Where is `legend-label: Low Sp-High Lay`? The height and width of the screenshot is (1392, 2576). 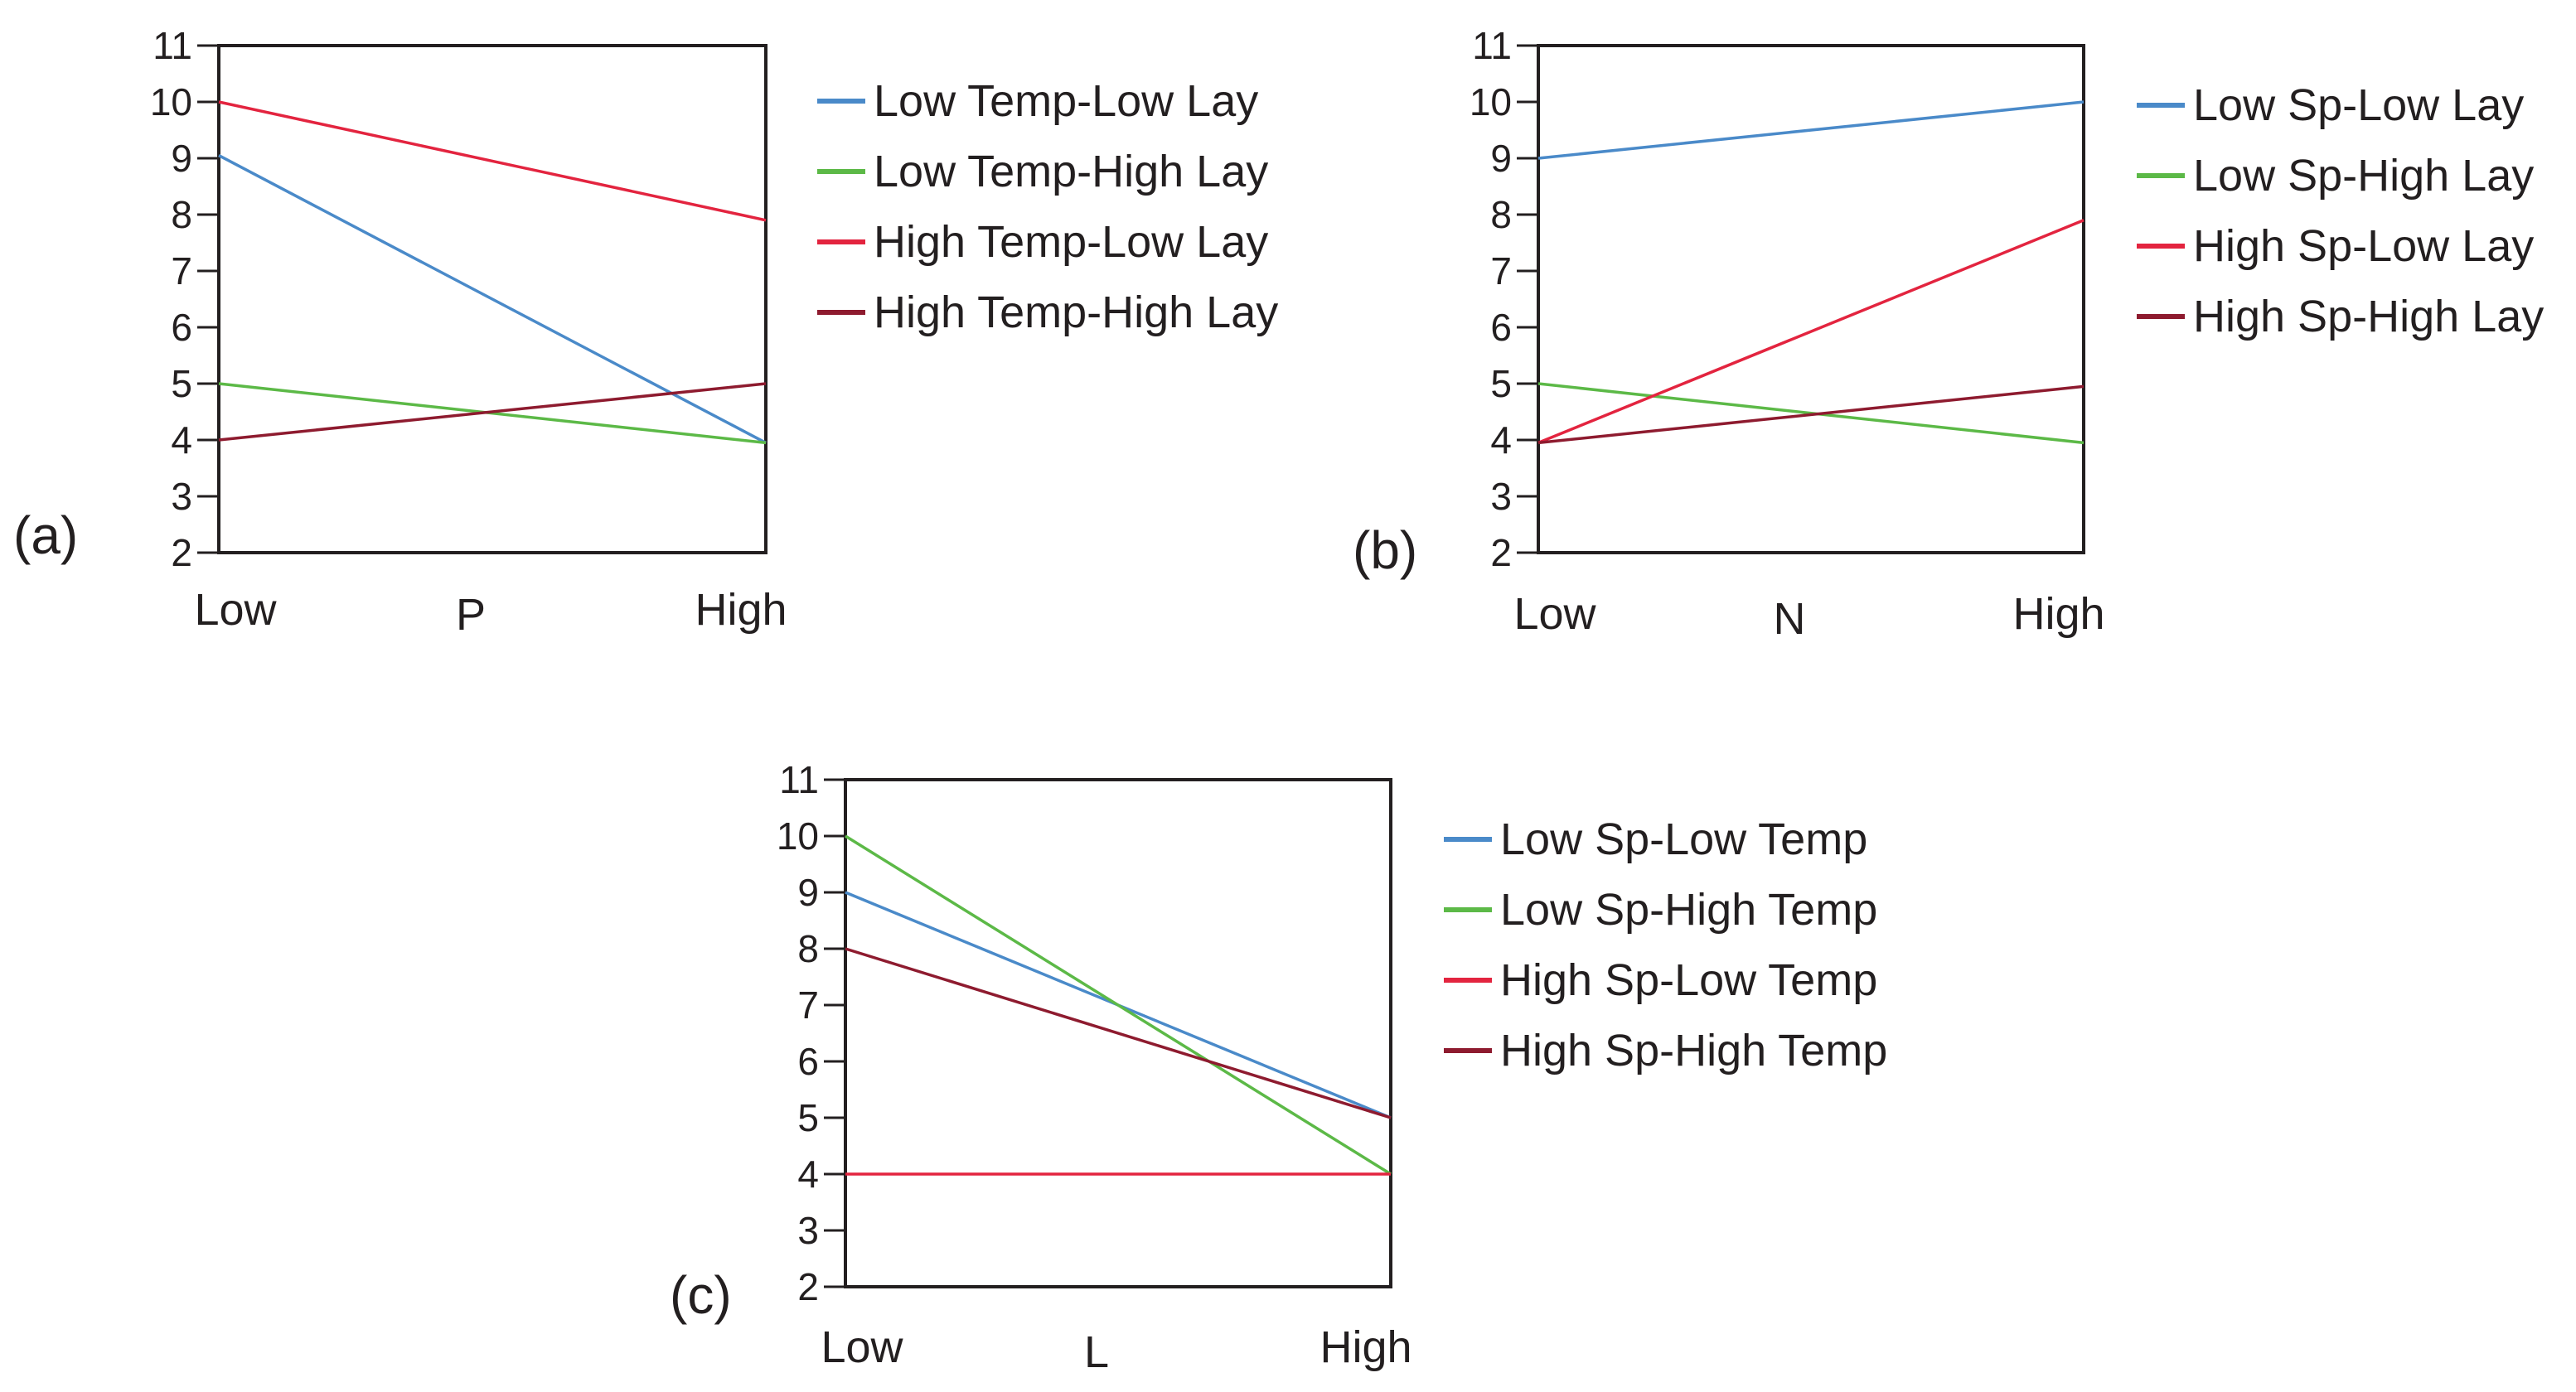 legend-label: Low Sp-High Lay is located at coordinates (2363, 176).